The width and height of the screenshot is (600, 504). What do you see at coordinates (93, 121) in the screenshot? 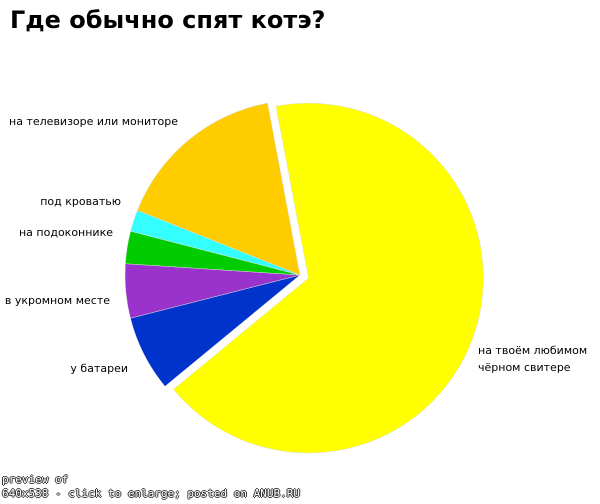
I see `slice-label: на телевизоре или мониторе` at bounding box center [93, 121].